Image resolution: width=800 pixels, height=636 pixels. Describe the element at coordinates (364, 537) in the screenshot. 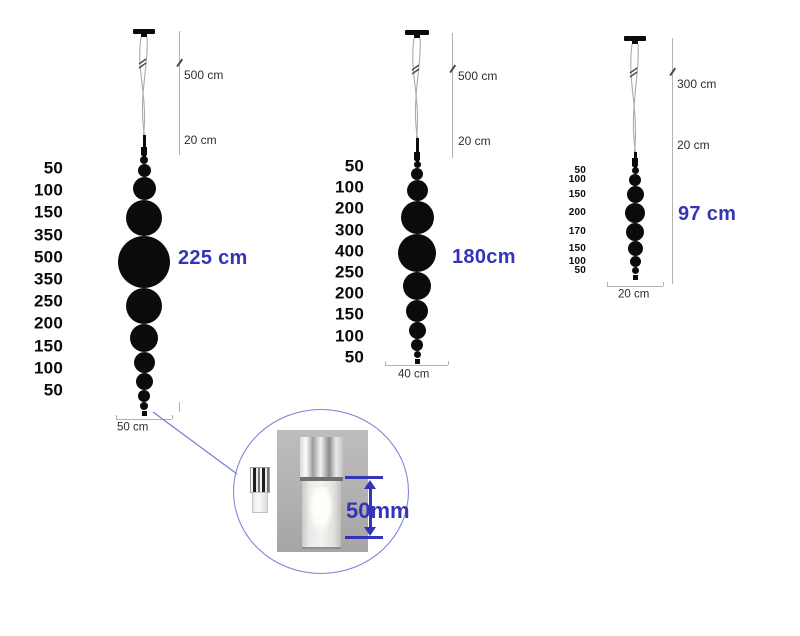

I see `dimension-bar-bottom` at that location.